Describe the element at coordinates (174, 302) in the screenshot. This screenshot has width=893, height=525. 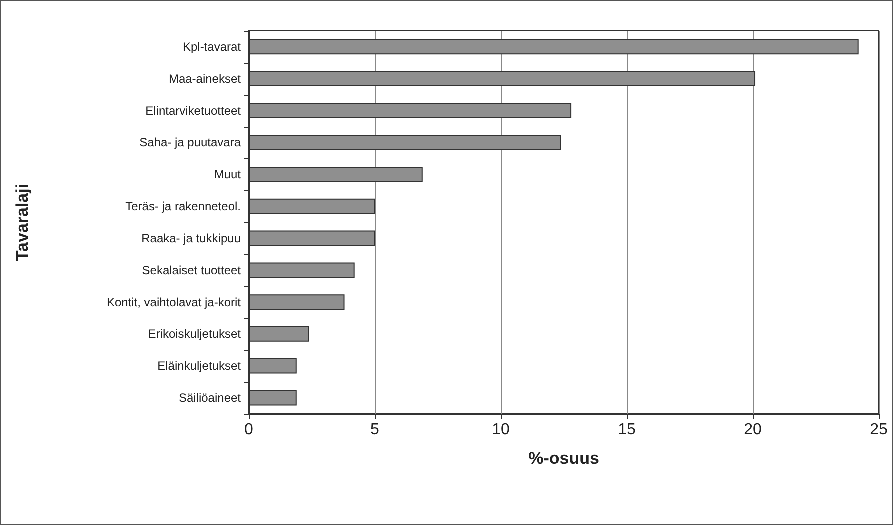
I see `y-tick-label: Kontit, vaihtolavat ja-korit` at that location.